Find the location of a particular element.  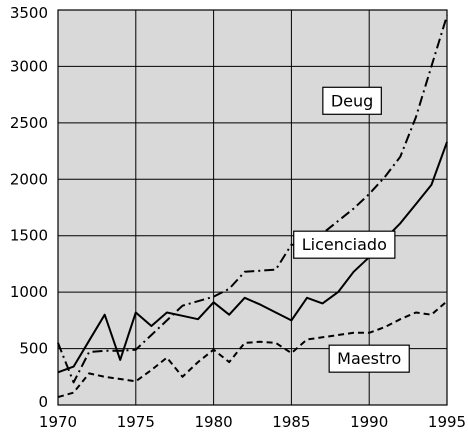

y-tick-label: 3500 is located at coordinates (29, 13).